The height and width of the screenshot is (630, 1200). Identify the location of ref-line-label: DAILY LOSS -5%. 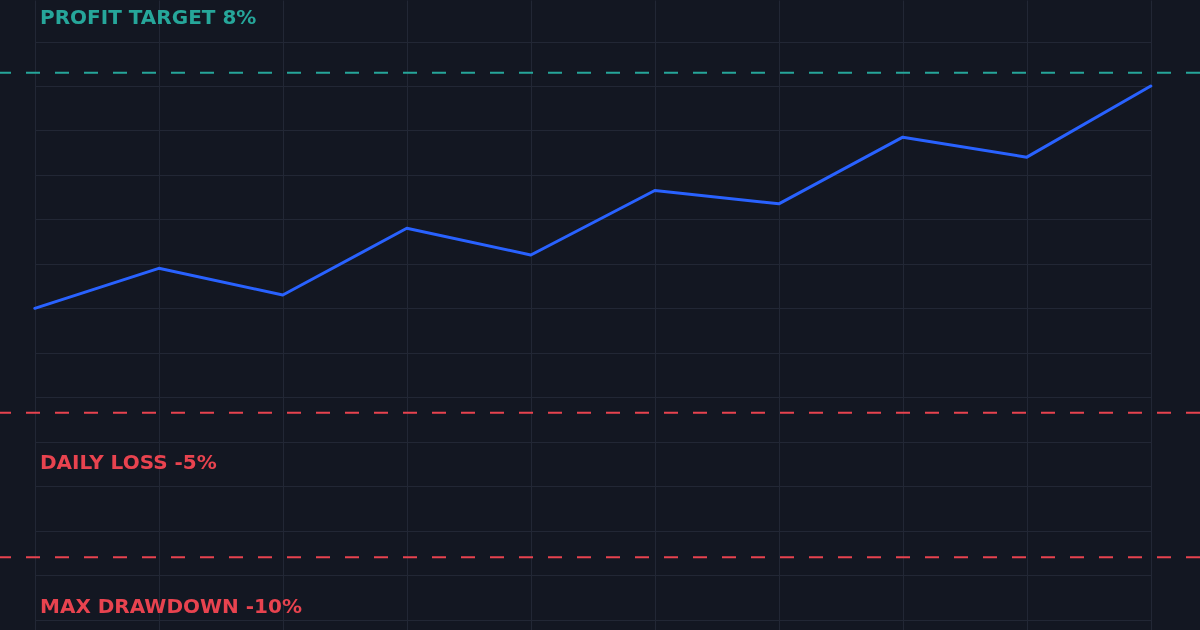
(128, 461).